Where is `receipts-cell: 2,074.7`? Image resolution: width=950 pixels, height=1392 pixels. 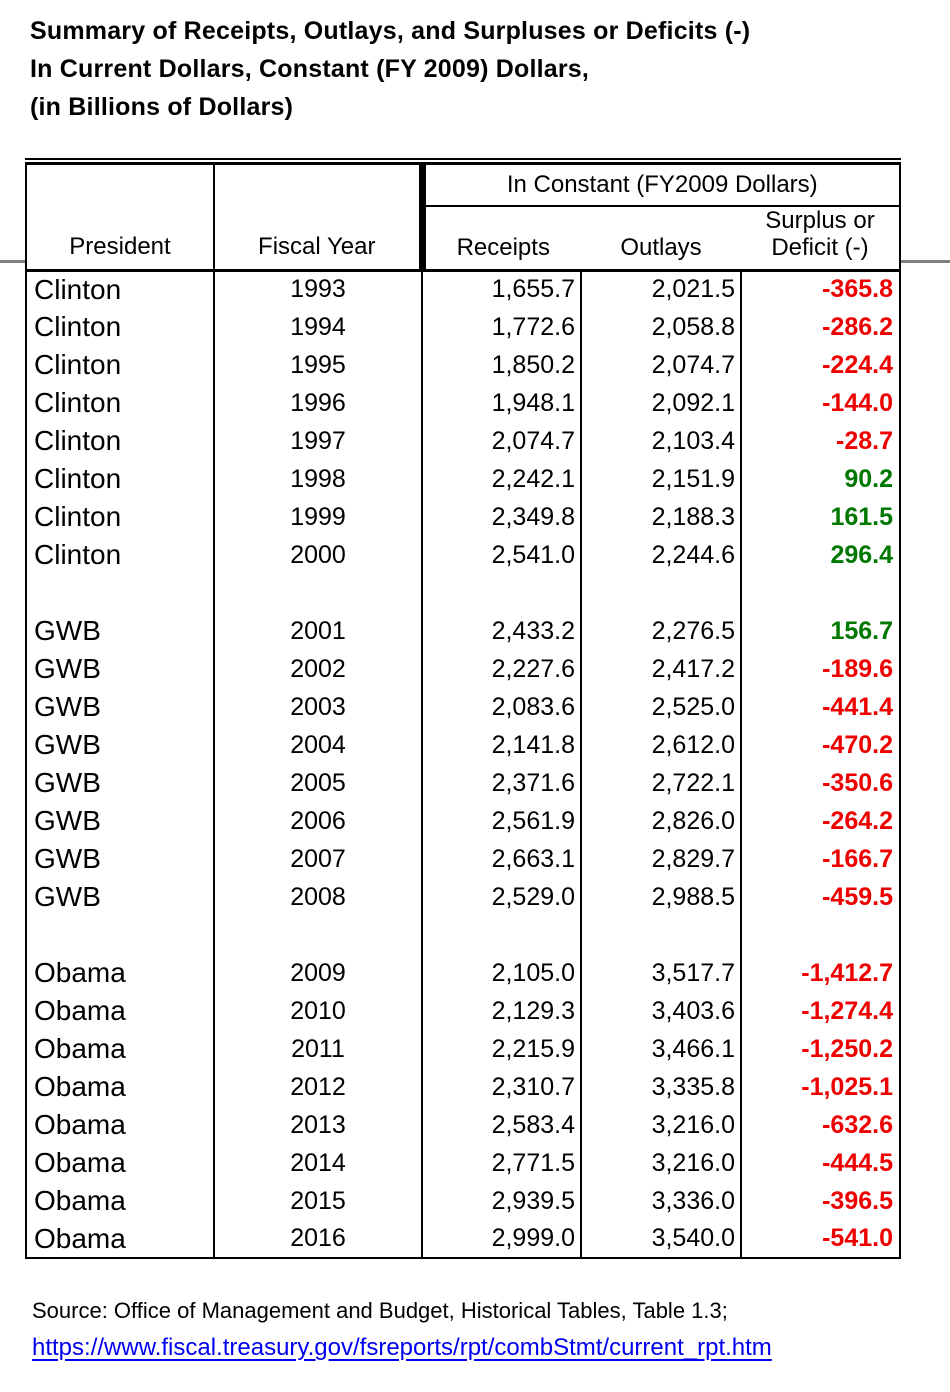 receipts-cell: 2,074.7 is located at coordinates (502, 441).